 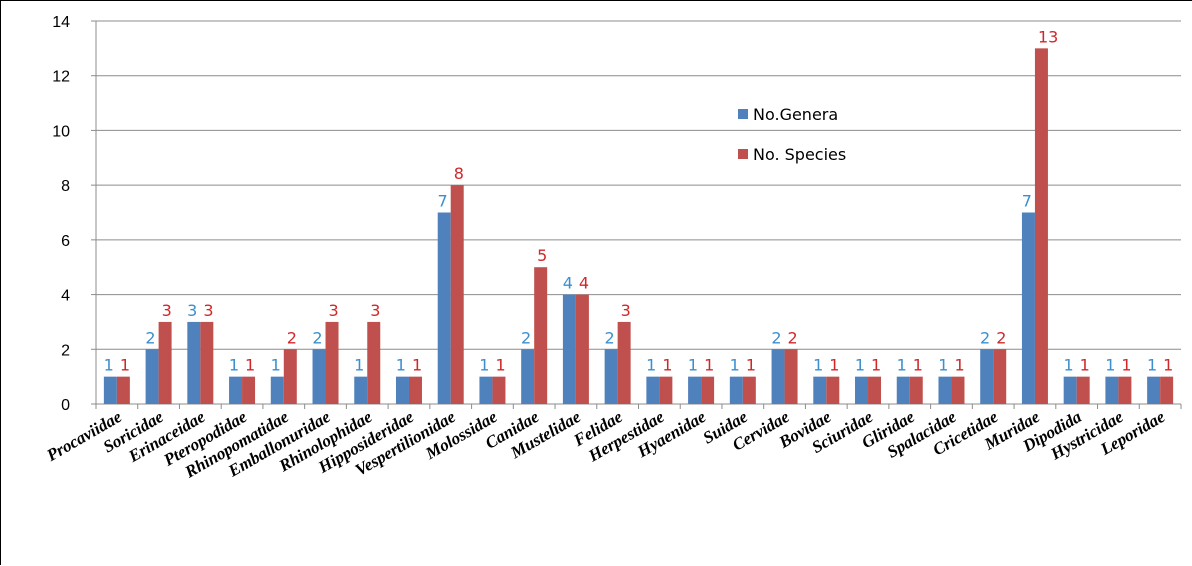 I want to click on data-label-genera: 4, so click(x=568, y=283).